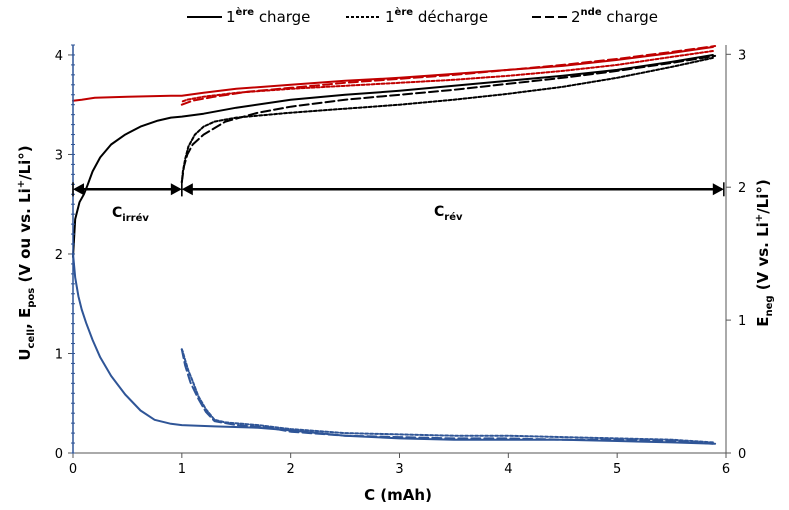 This screenshot has height=510, width=789. What do you see at coordinates (26, 252) in the screenshot?
I see `y-axis-left-label: Ucell, Epos (V ou vs. Li+/Li°)` at bounding box center [26, 252].